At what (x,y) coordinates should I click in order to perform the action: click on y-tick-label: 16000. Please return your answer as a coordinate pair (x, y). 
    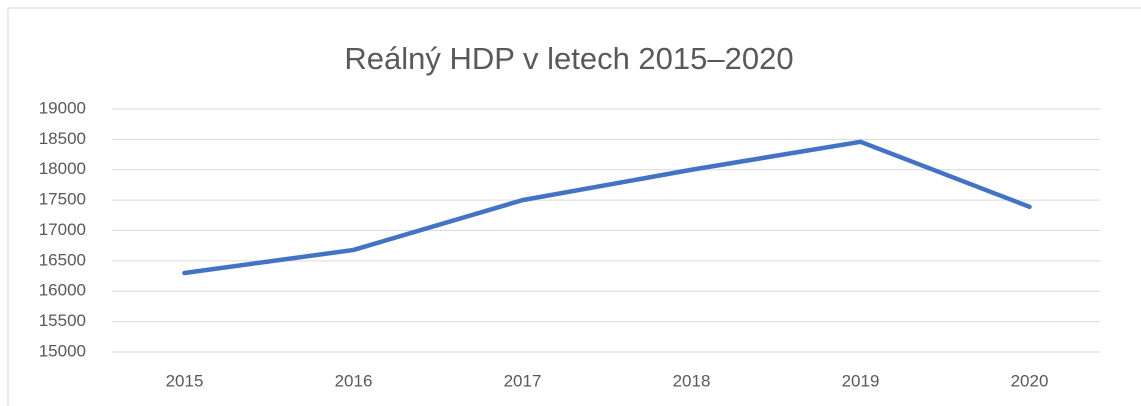
    Looking at the image, I should click on (62, 290).